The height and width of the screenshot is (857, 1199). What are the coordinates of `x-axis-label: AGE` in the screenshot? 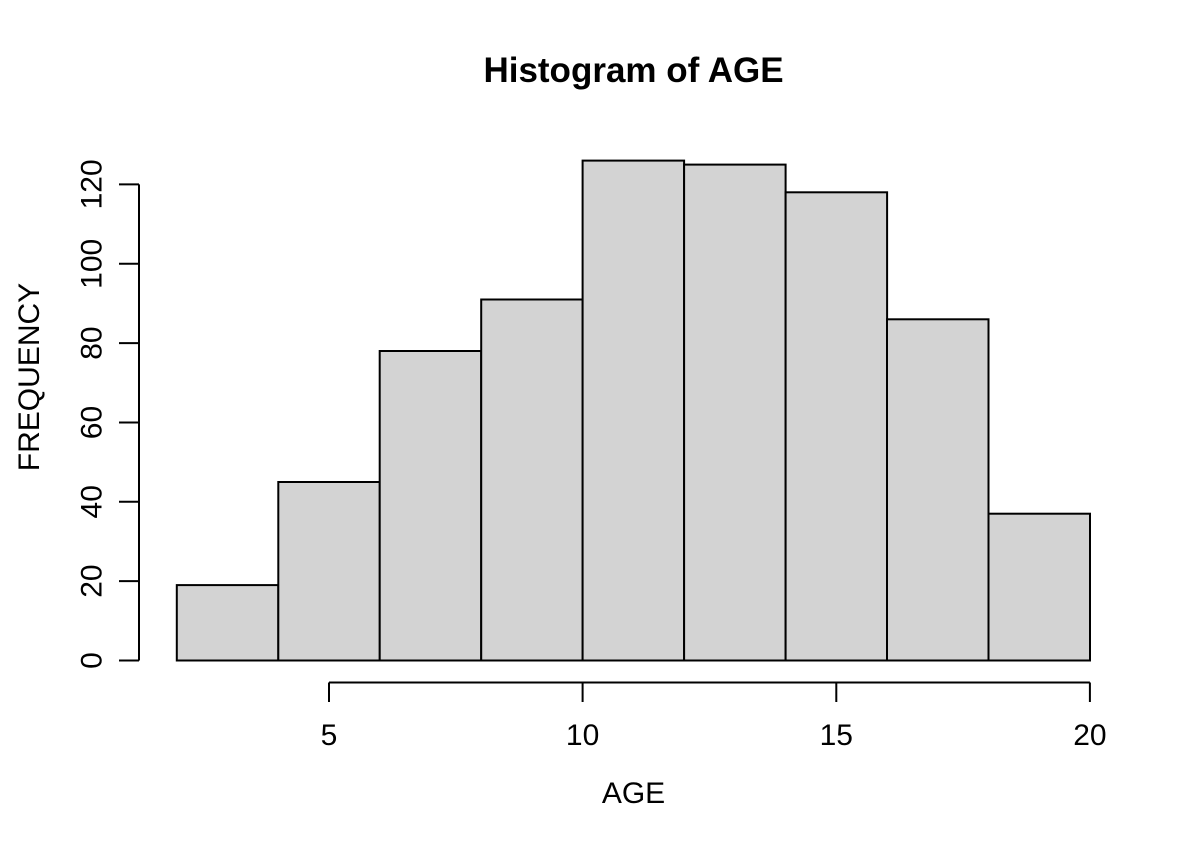 It's located at (633, 793).